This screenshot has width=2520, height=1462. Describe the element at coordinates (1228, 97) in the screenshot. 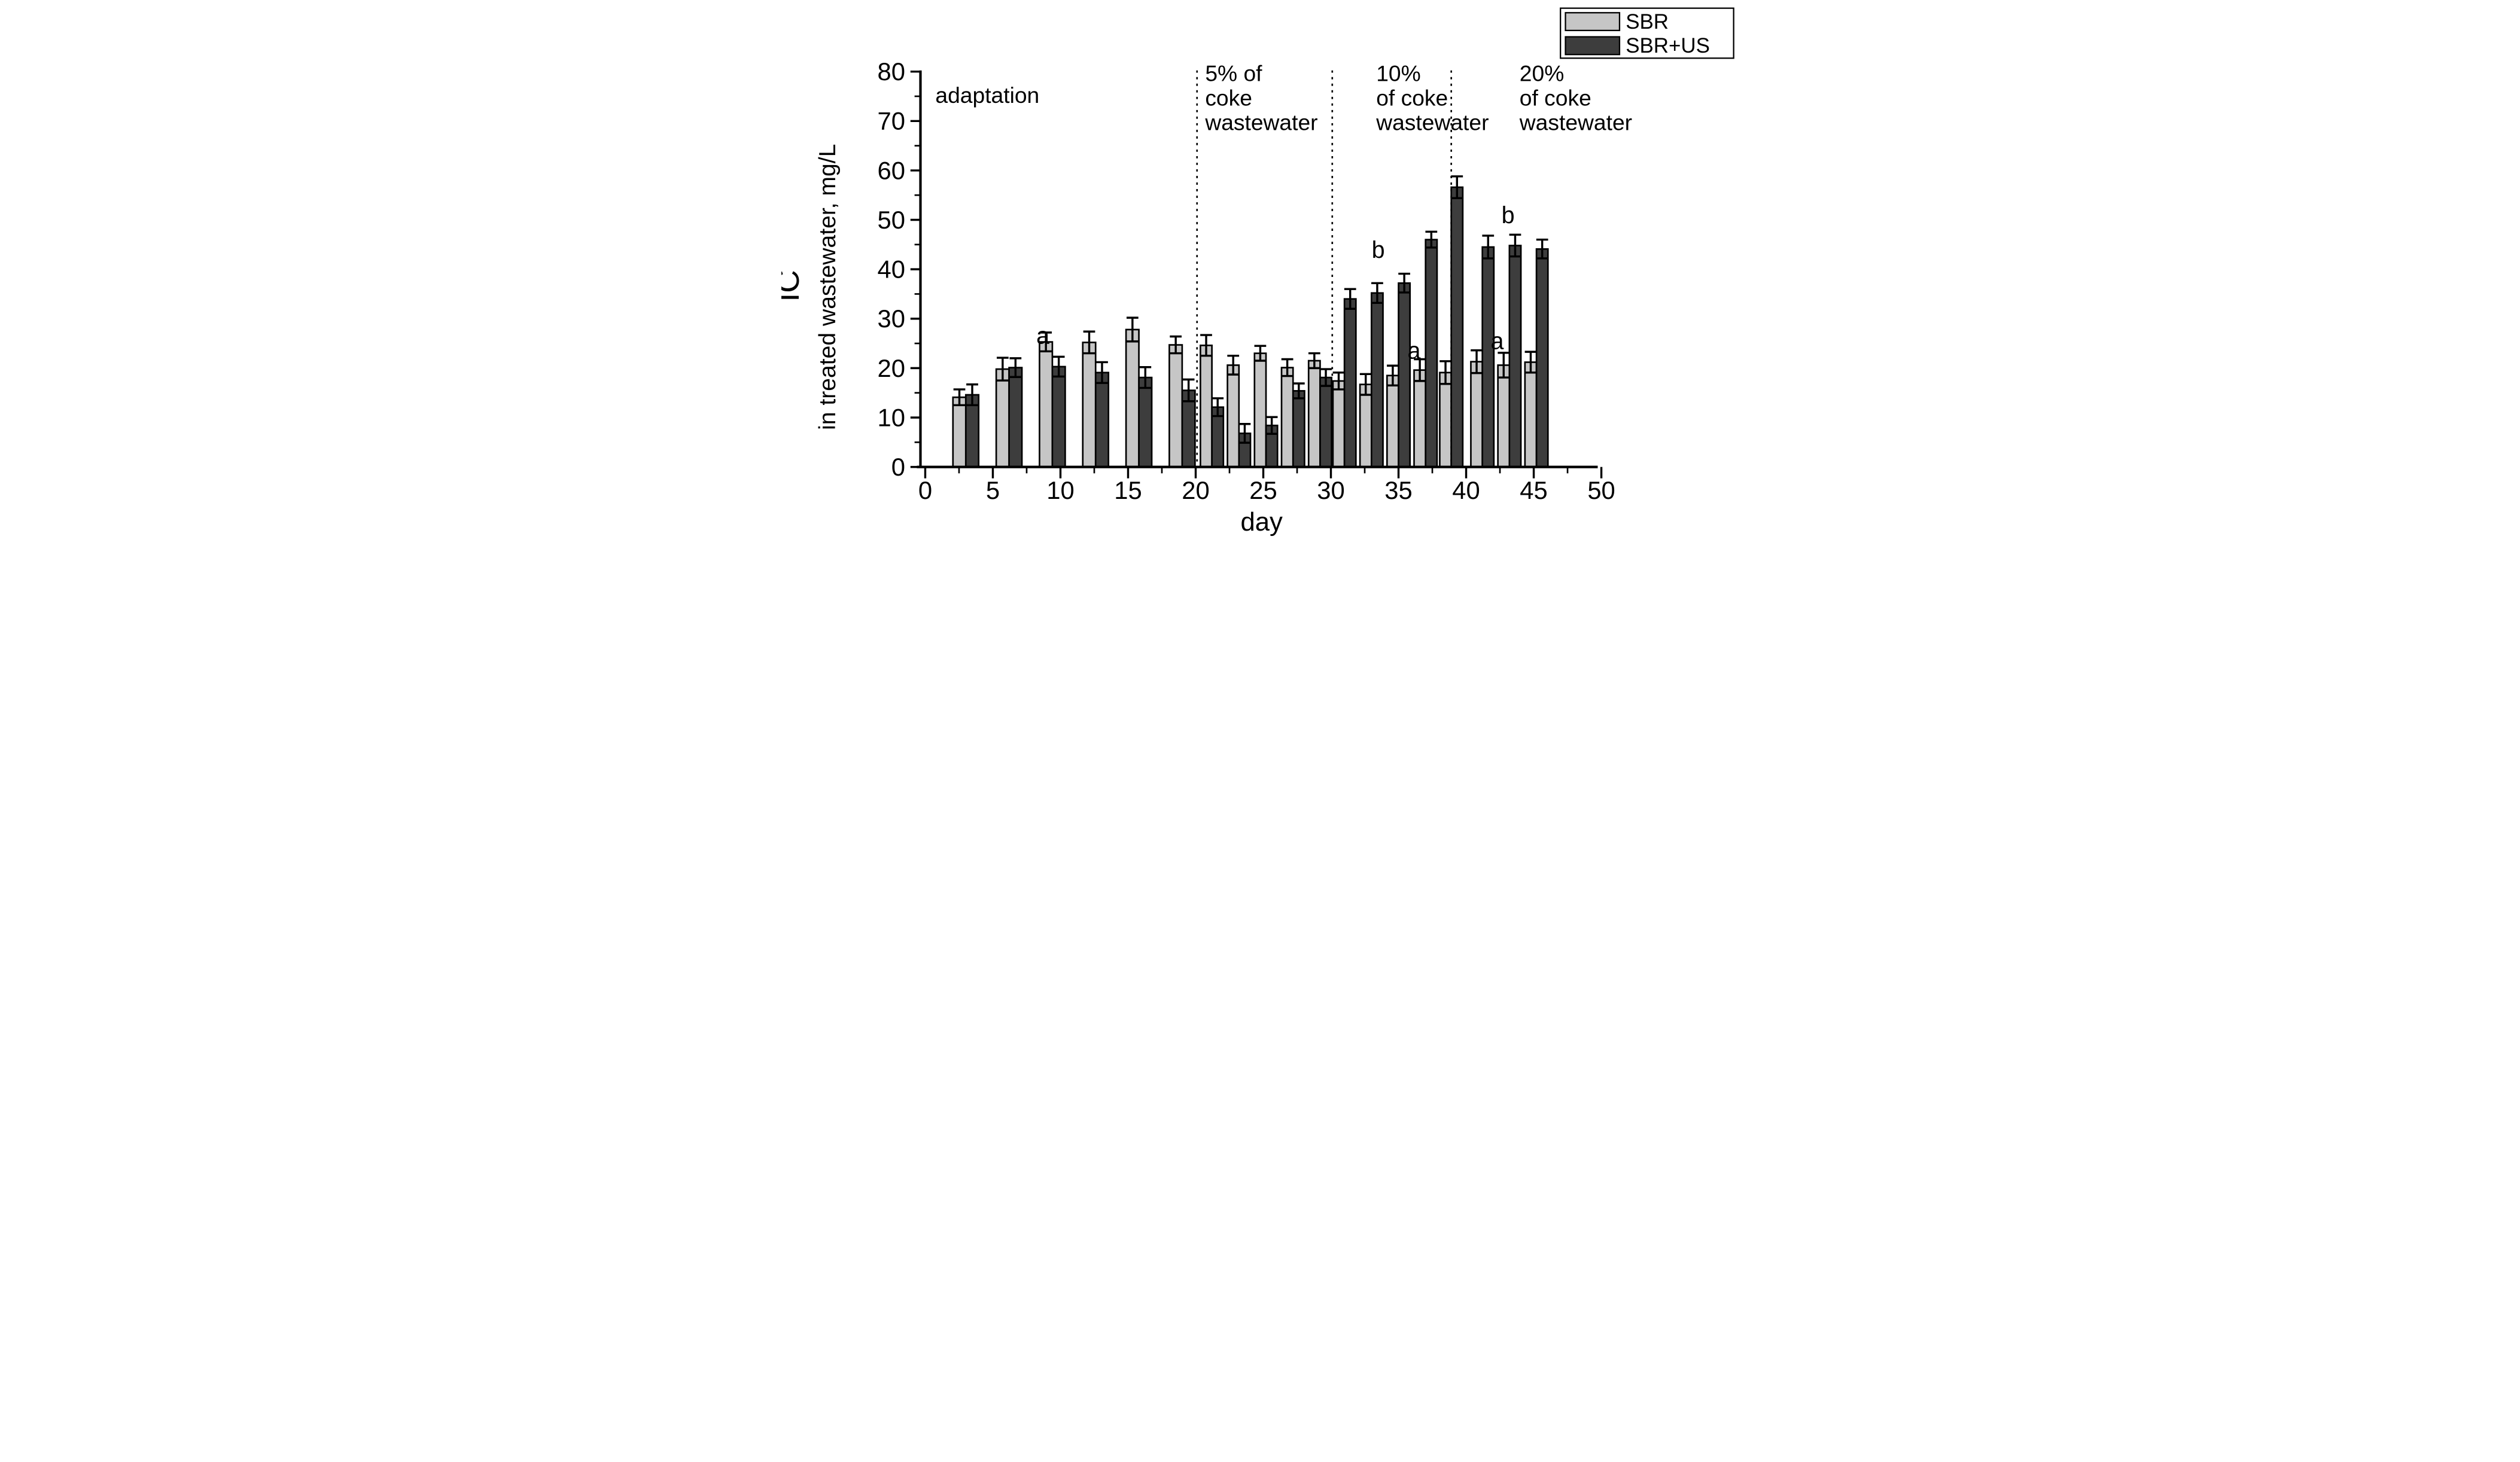

I see `region-label-2-line-2: coke` at that location.